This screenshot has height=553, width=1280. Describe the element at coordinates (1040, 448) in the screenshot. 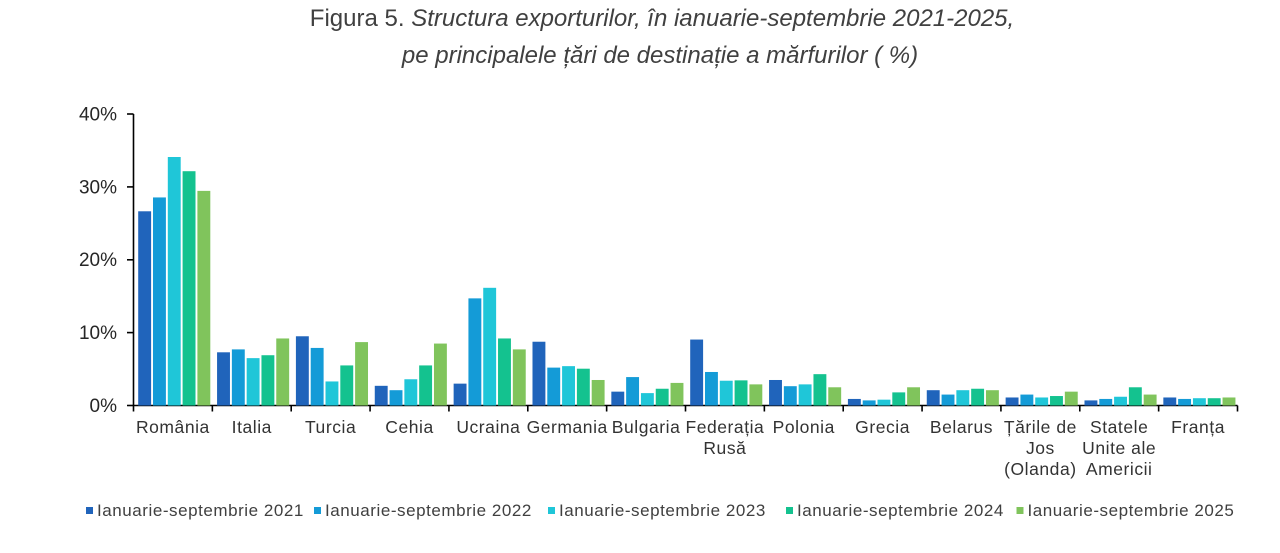

I see `svg-text: Jos` at that location.